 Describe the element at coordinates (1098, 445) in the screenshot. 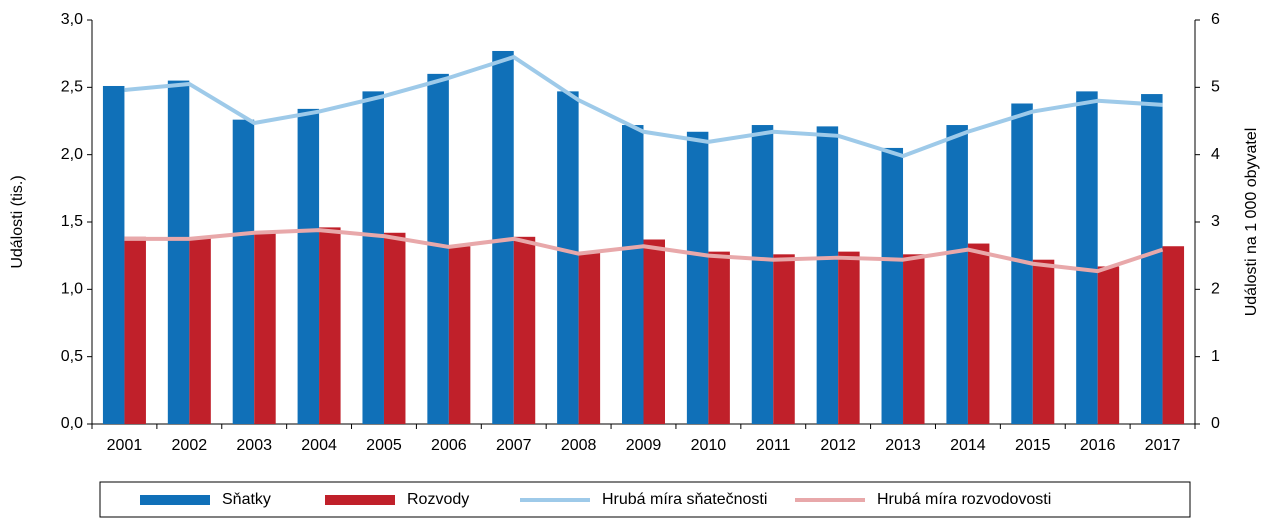

I see `x-tick-label: 2016` at that location.